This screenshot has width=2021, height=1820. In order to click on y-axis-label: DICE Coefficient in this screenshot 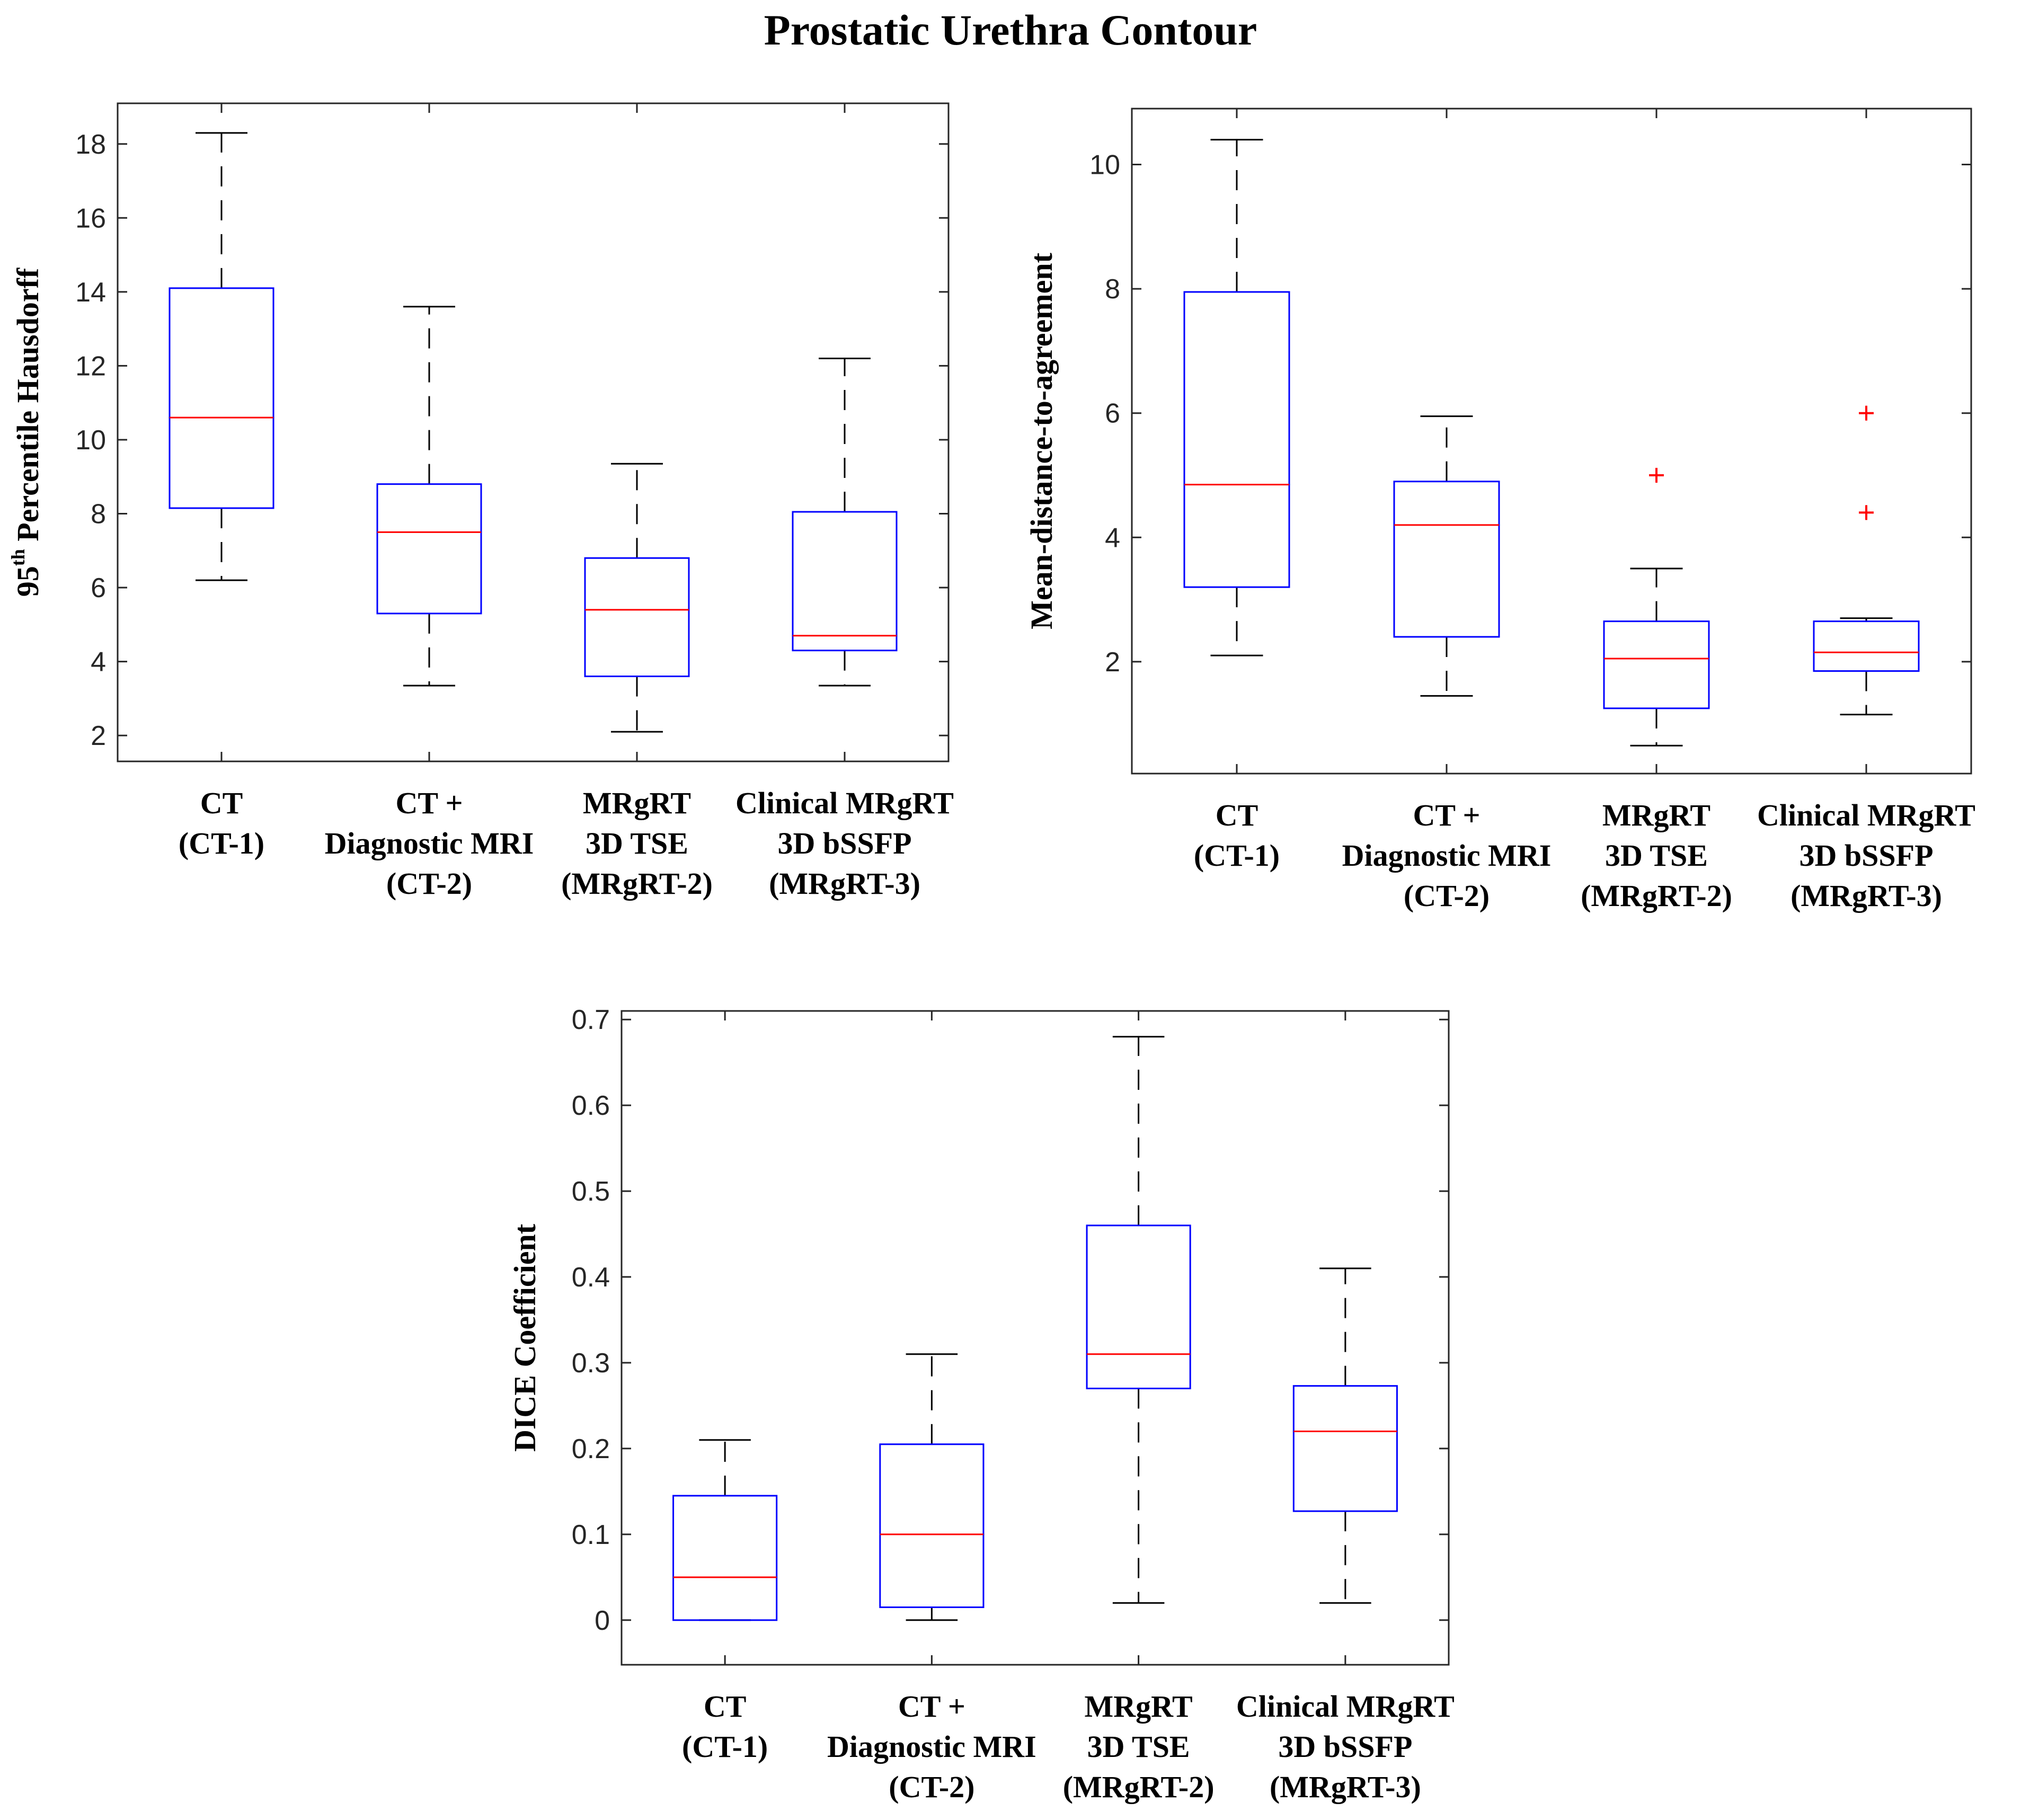, I will do `click(525, 1337)`.